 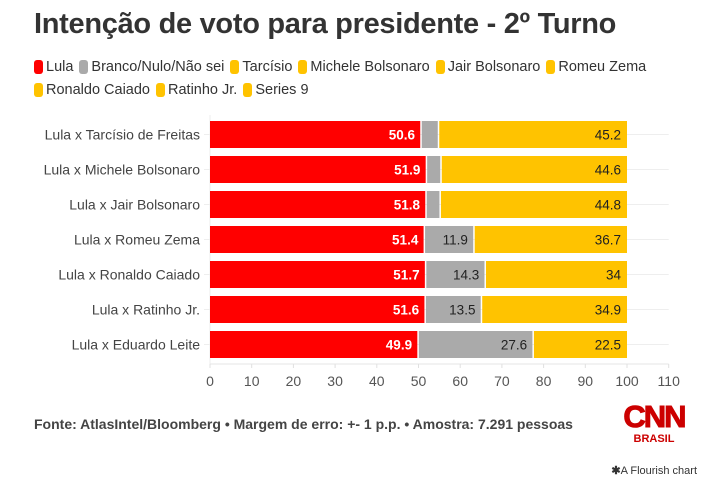 I want to click on value-label-lula: 51.8, so click(x=407, y=205).